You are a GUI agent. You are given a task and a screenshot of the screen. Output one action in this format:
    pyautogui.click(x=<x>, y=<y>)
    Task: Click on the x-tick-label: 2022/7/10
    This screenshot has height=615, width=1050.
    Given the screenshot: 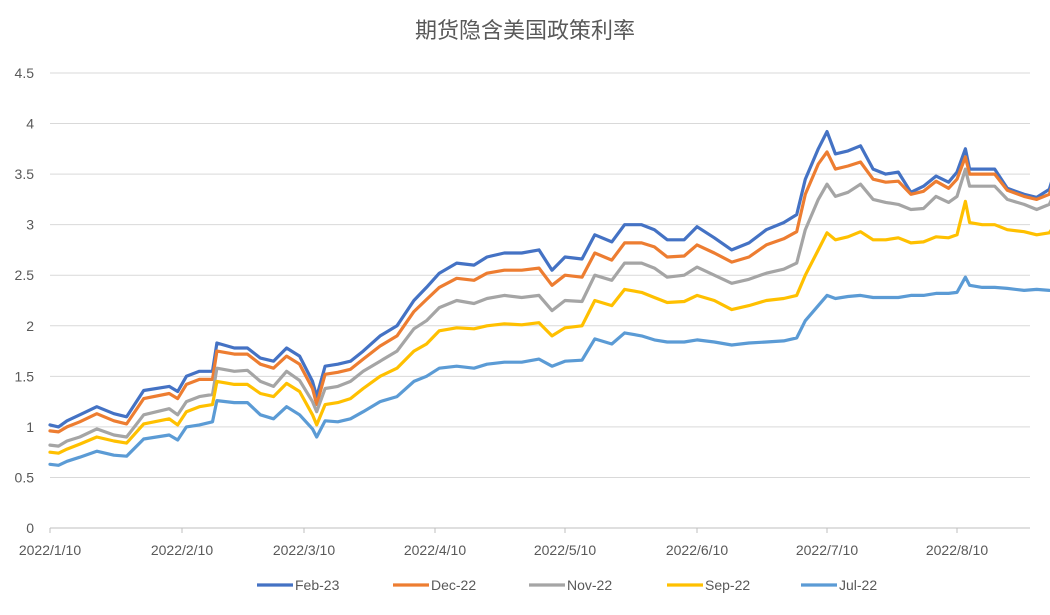 What is the action you would take?
    pyautogui.click(x=827, y=550)
    